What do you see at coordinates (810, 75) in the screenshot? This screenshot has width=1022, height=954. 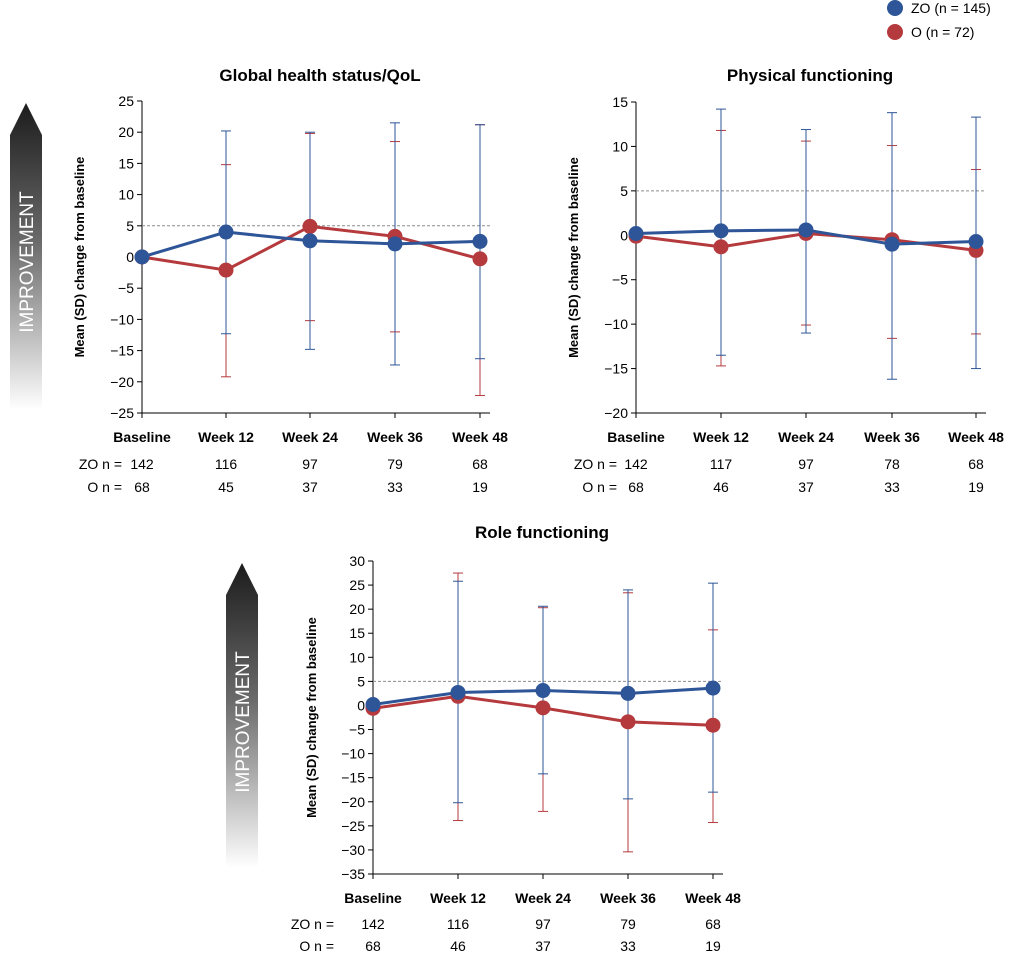 I see `chart-title: Physical functioning` at bounding box center [810, 75].